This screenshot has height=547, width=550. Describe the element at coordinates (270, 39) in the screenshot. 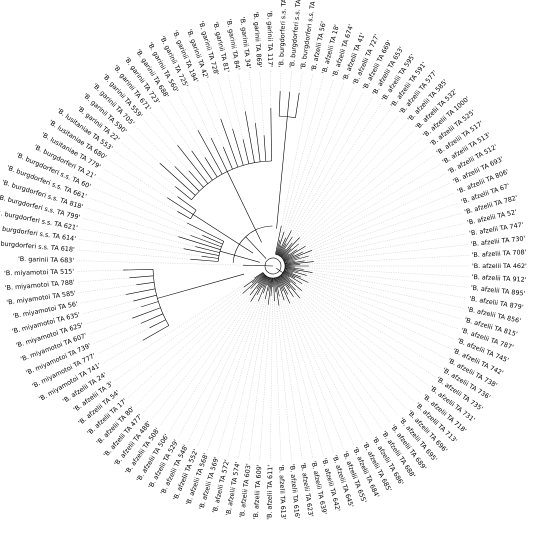

I see `leaf-label: 'B. garinii TA 117'` at that location.